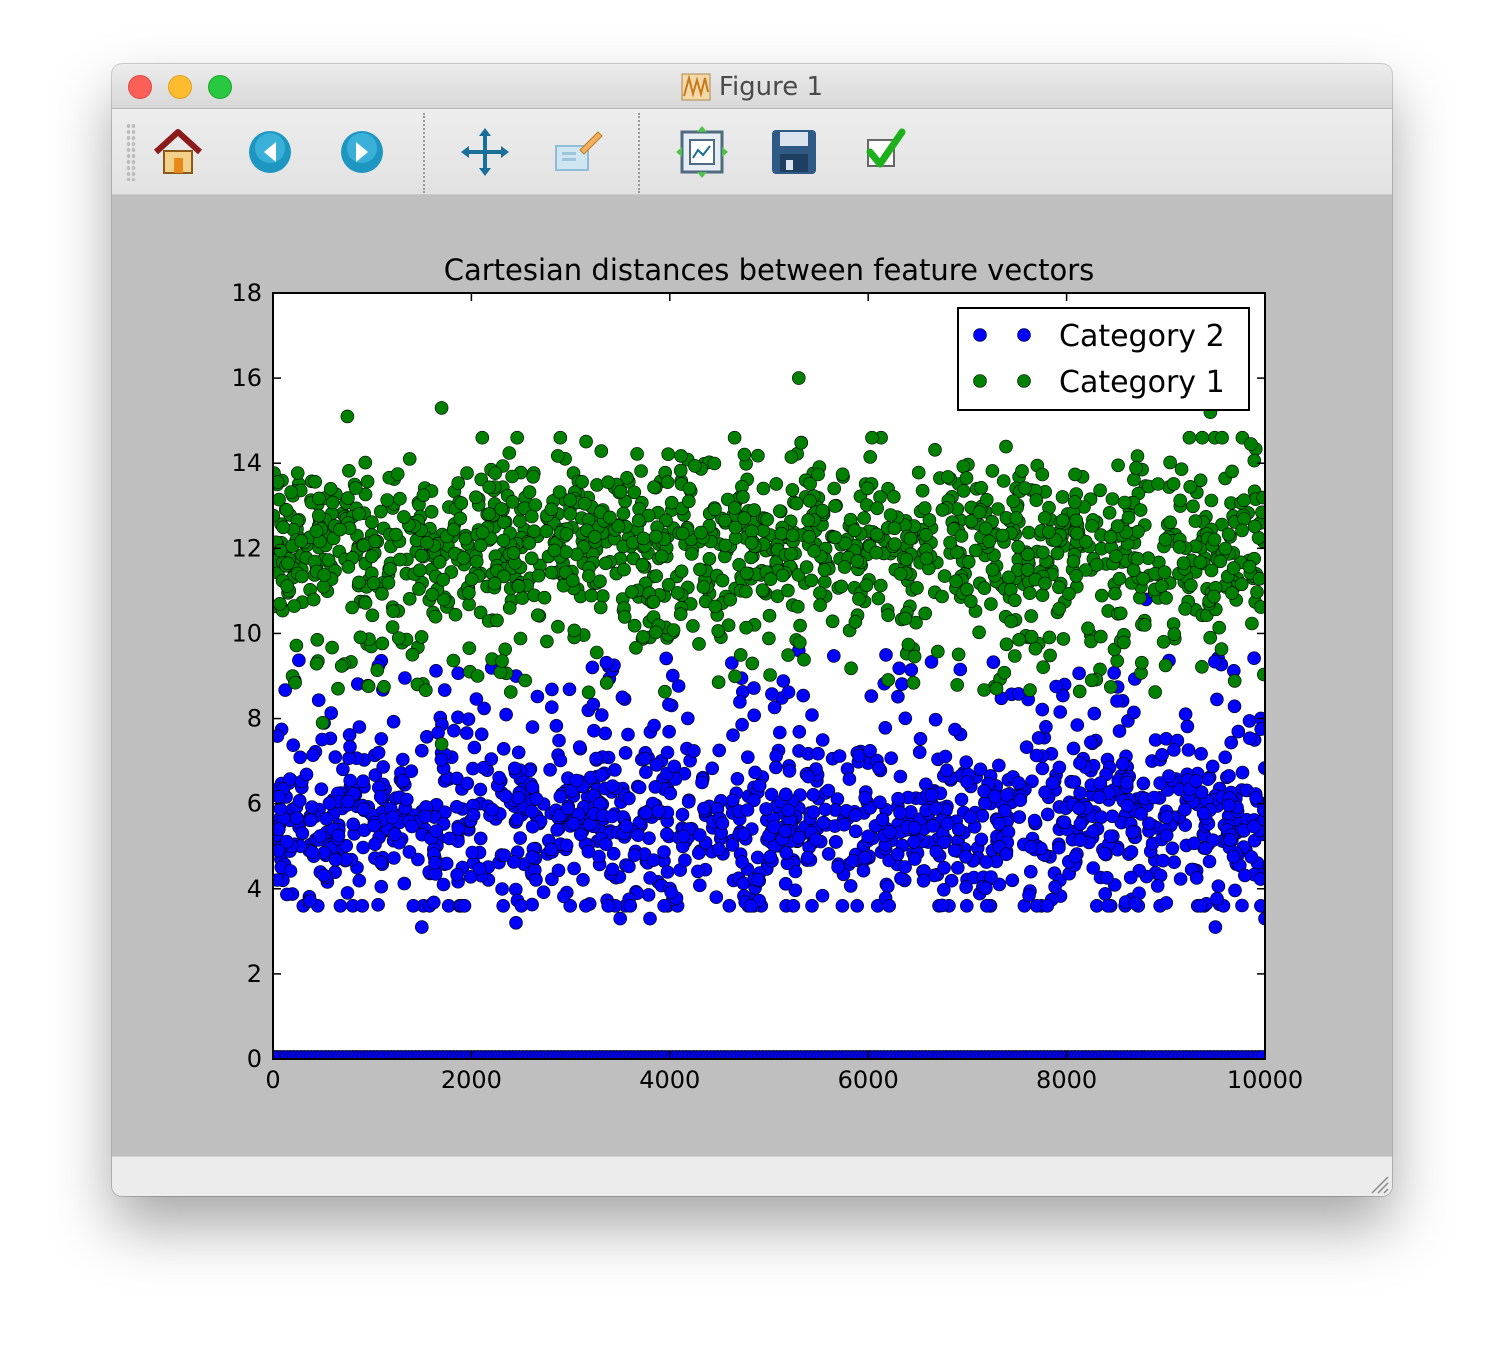 The width and height of the screenshot is (1504, 1356). I want to click on title-bar: Figure 1, so click(752, 86).